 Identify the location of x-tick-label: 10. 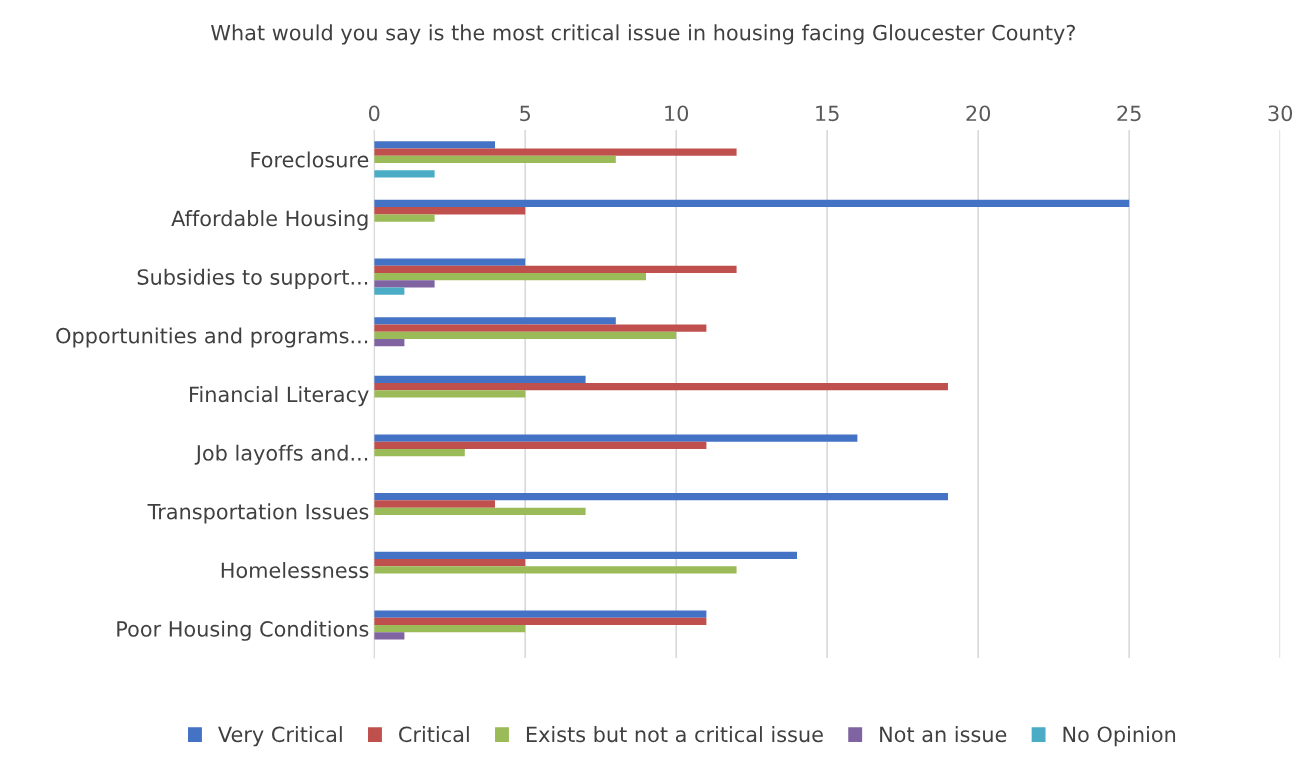
(677, 113).